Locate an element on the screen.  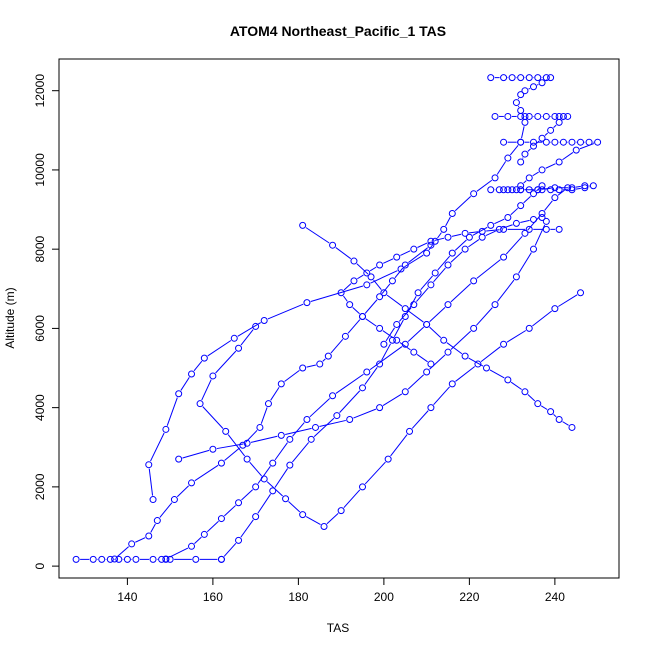
y-tick-label: 2000 is located at coordinates (40, 486).